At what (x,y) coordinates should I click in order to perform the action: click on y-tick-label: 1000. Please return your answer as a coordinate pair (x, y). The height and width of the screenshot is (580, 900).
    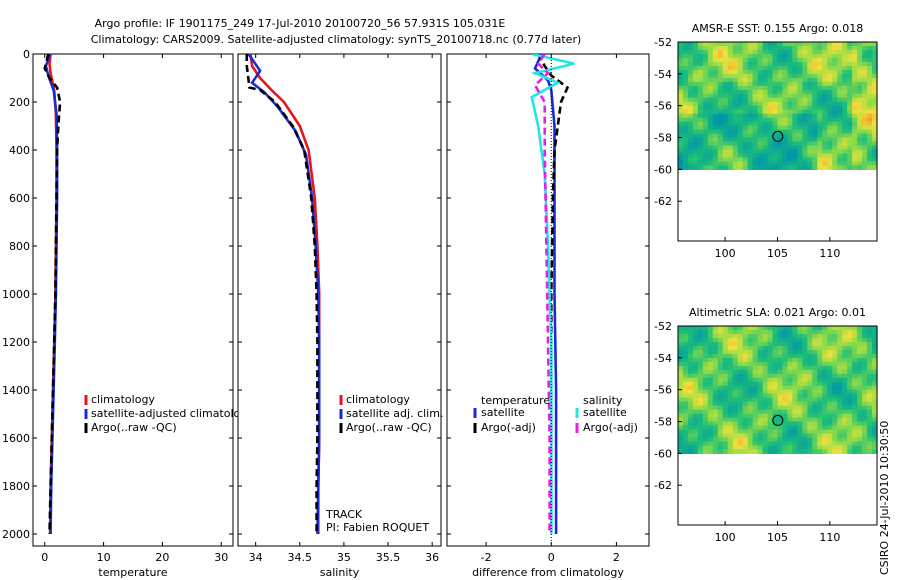
    Looking at the image, I should click on (16, 294).